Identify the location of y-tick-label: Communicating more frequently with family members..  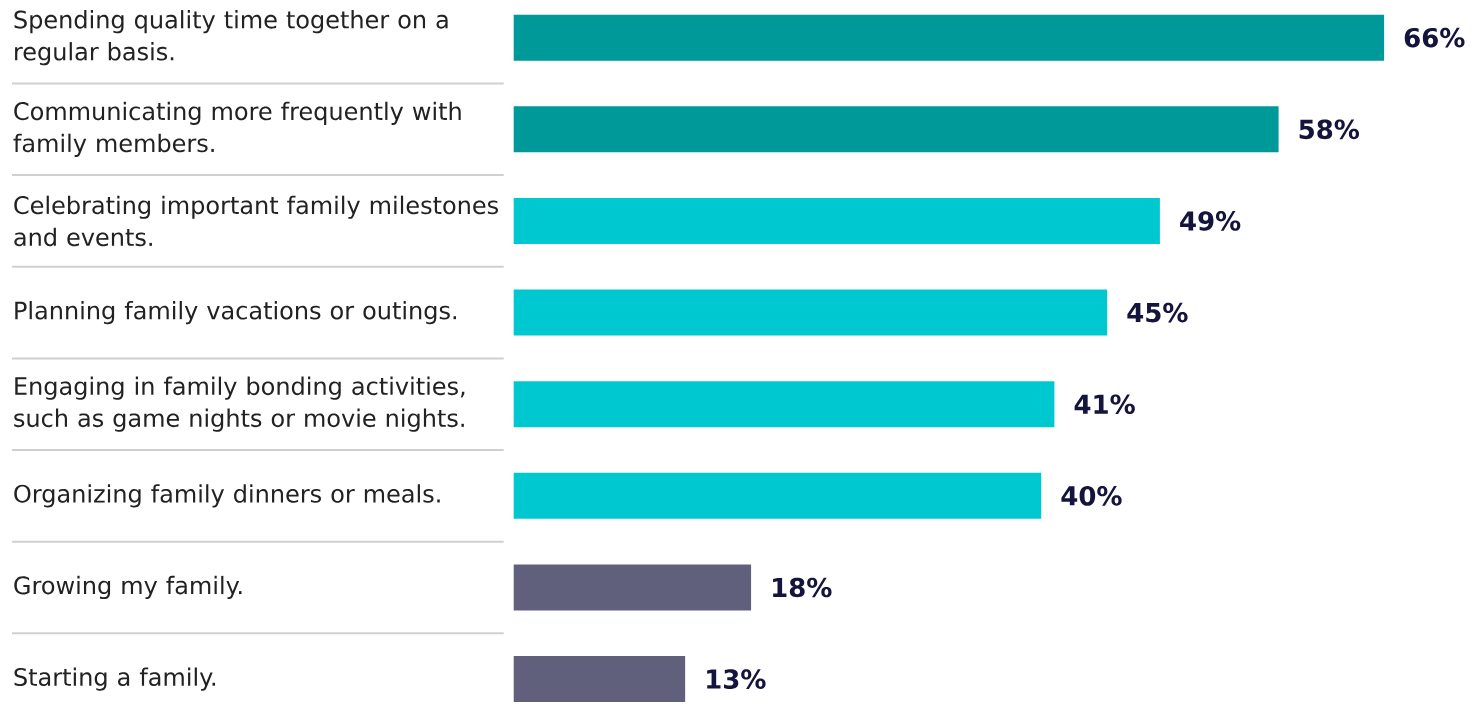
(237, 129).